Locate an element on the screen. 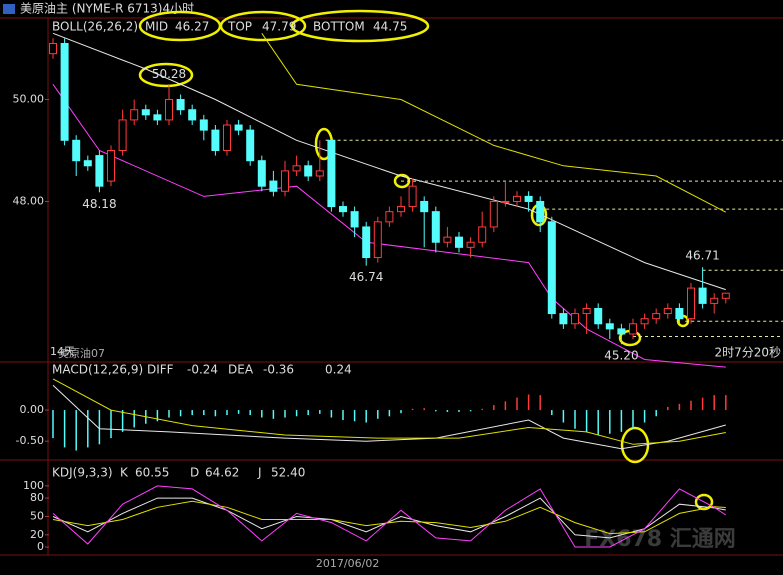 This screenshot has height=575, width=783. legend-title: BOLL(26,26,2) is located at coordinates (95, 27).